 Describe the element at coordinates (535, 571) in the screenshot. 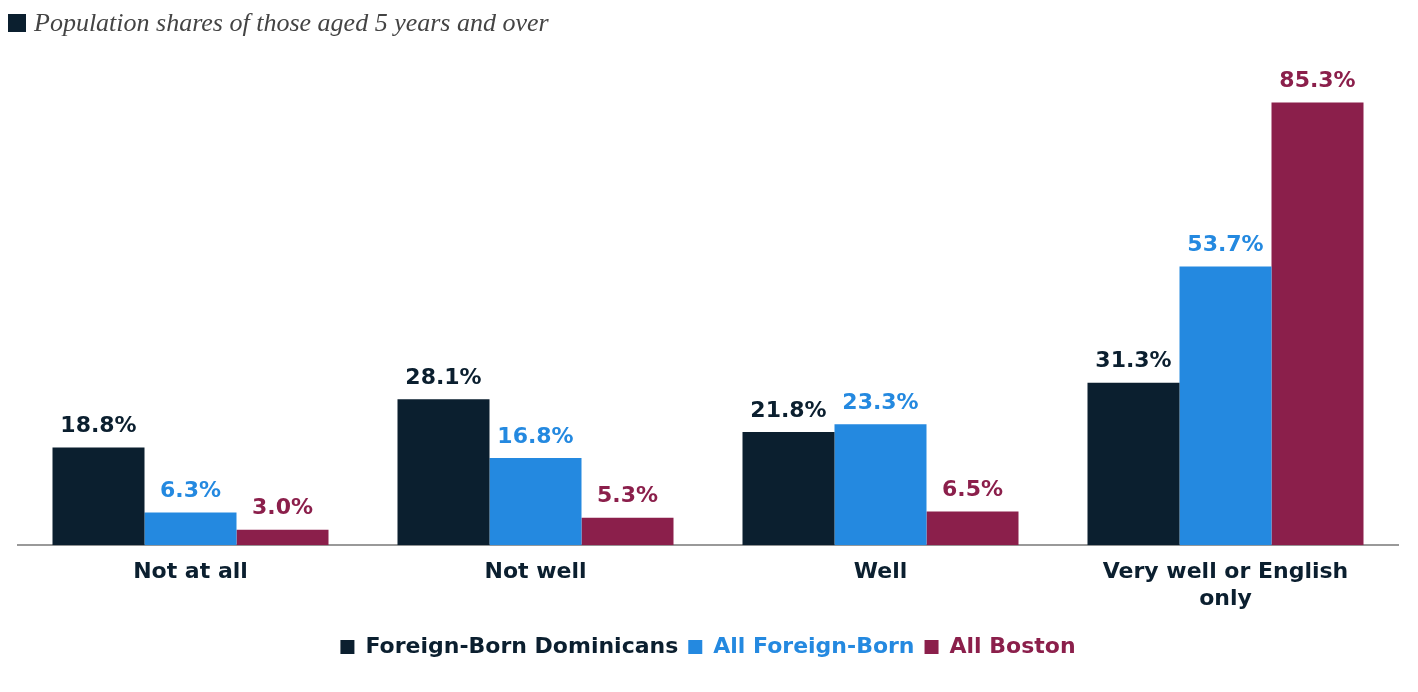

I see `x-tick-label: Not well` at that location.